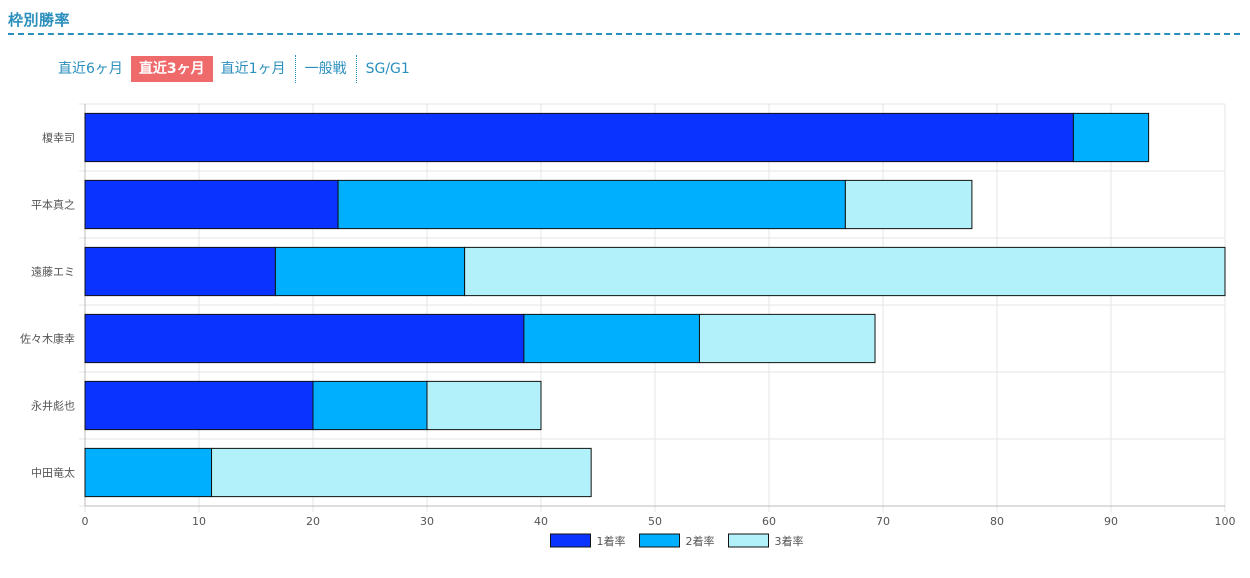 This screenshot has height=578, width=1250. Describe the element at coordinates (1111, 521) in the screenshot. I see `x-tick-label: 90` at that location.